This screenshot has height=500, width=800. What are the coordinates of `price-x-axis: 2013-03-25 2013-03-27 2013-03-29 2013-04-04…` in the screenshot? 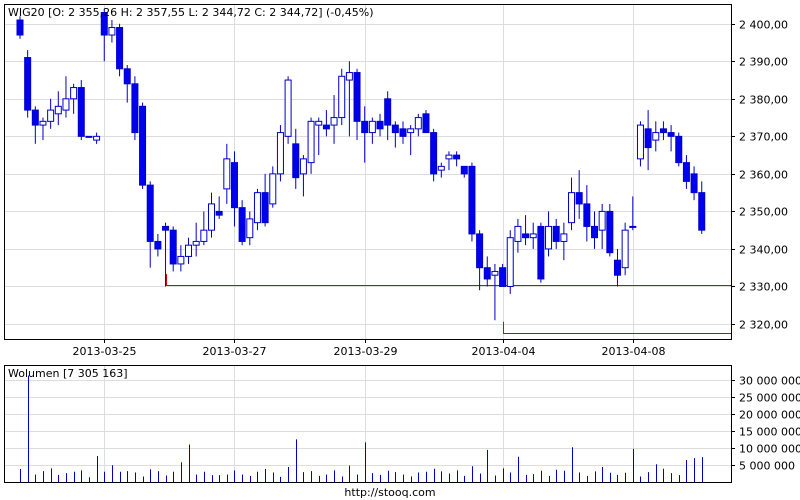 It's located at (369, 348).